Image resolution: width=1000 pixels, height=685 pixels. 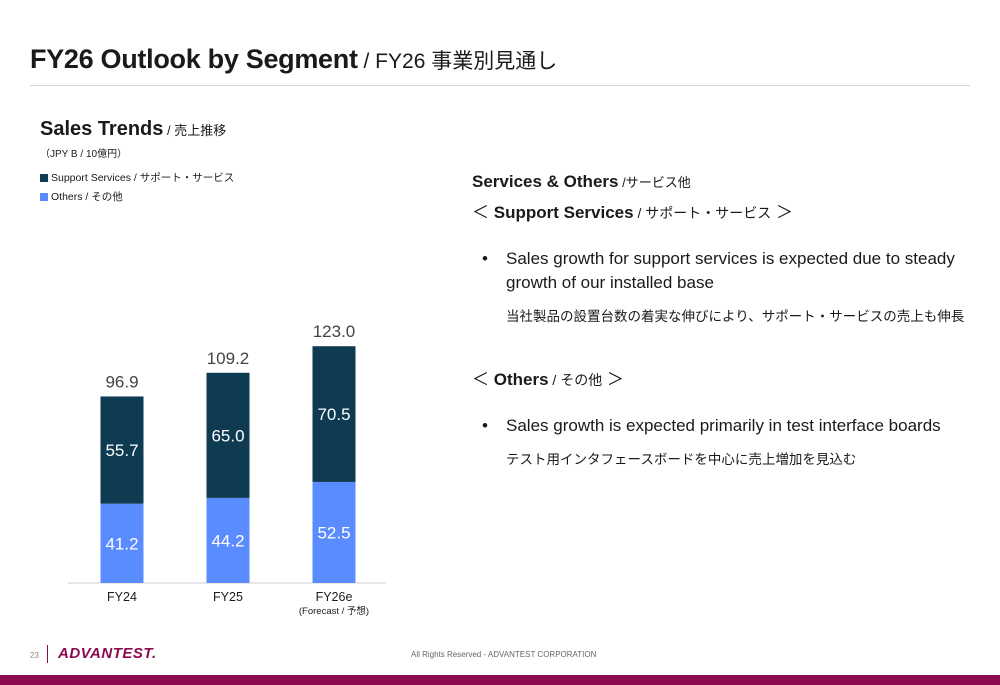 I want to click on chart-title: Sales Trends / 売上推移, so click(x=133, y=129).